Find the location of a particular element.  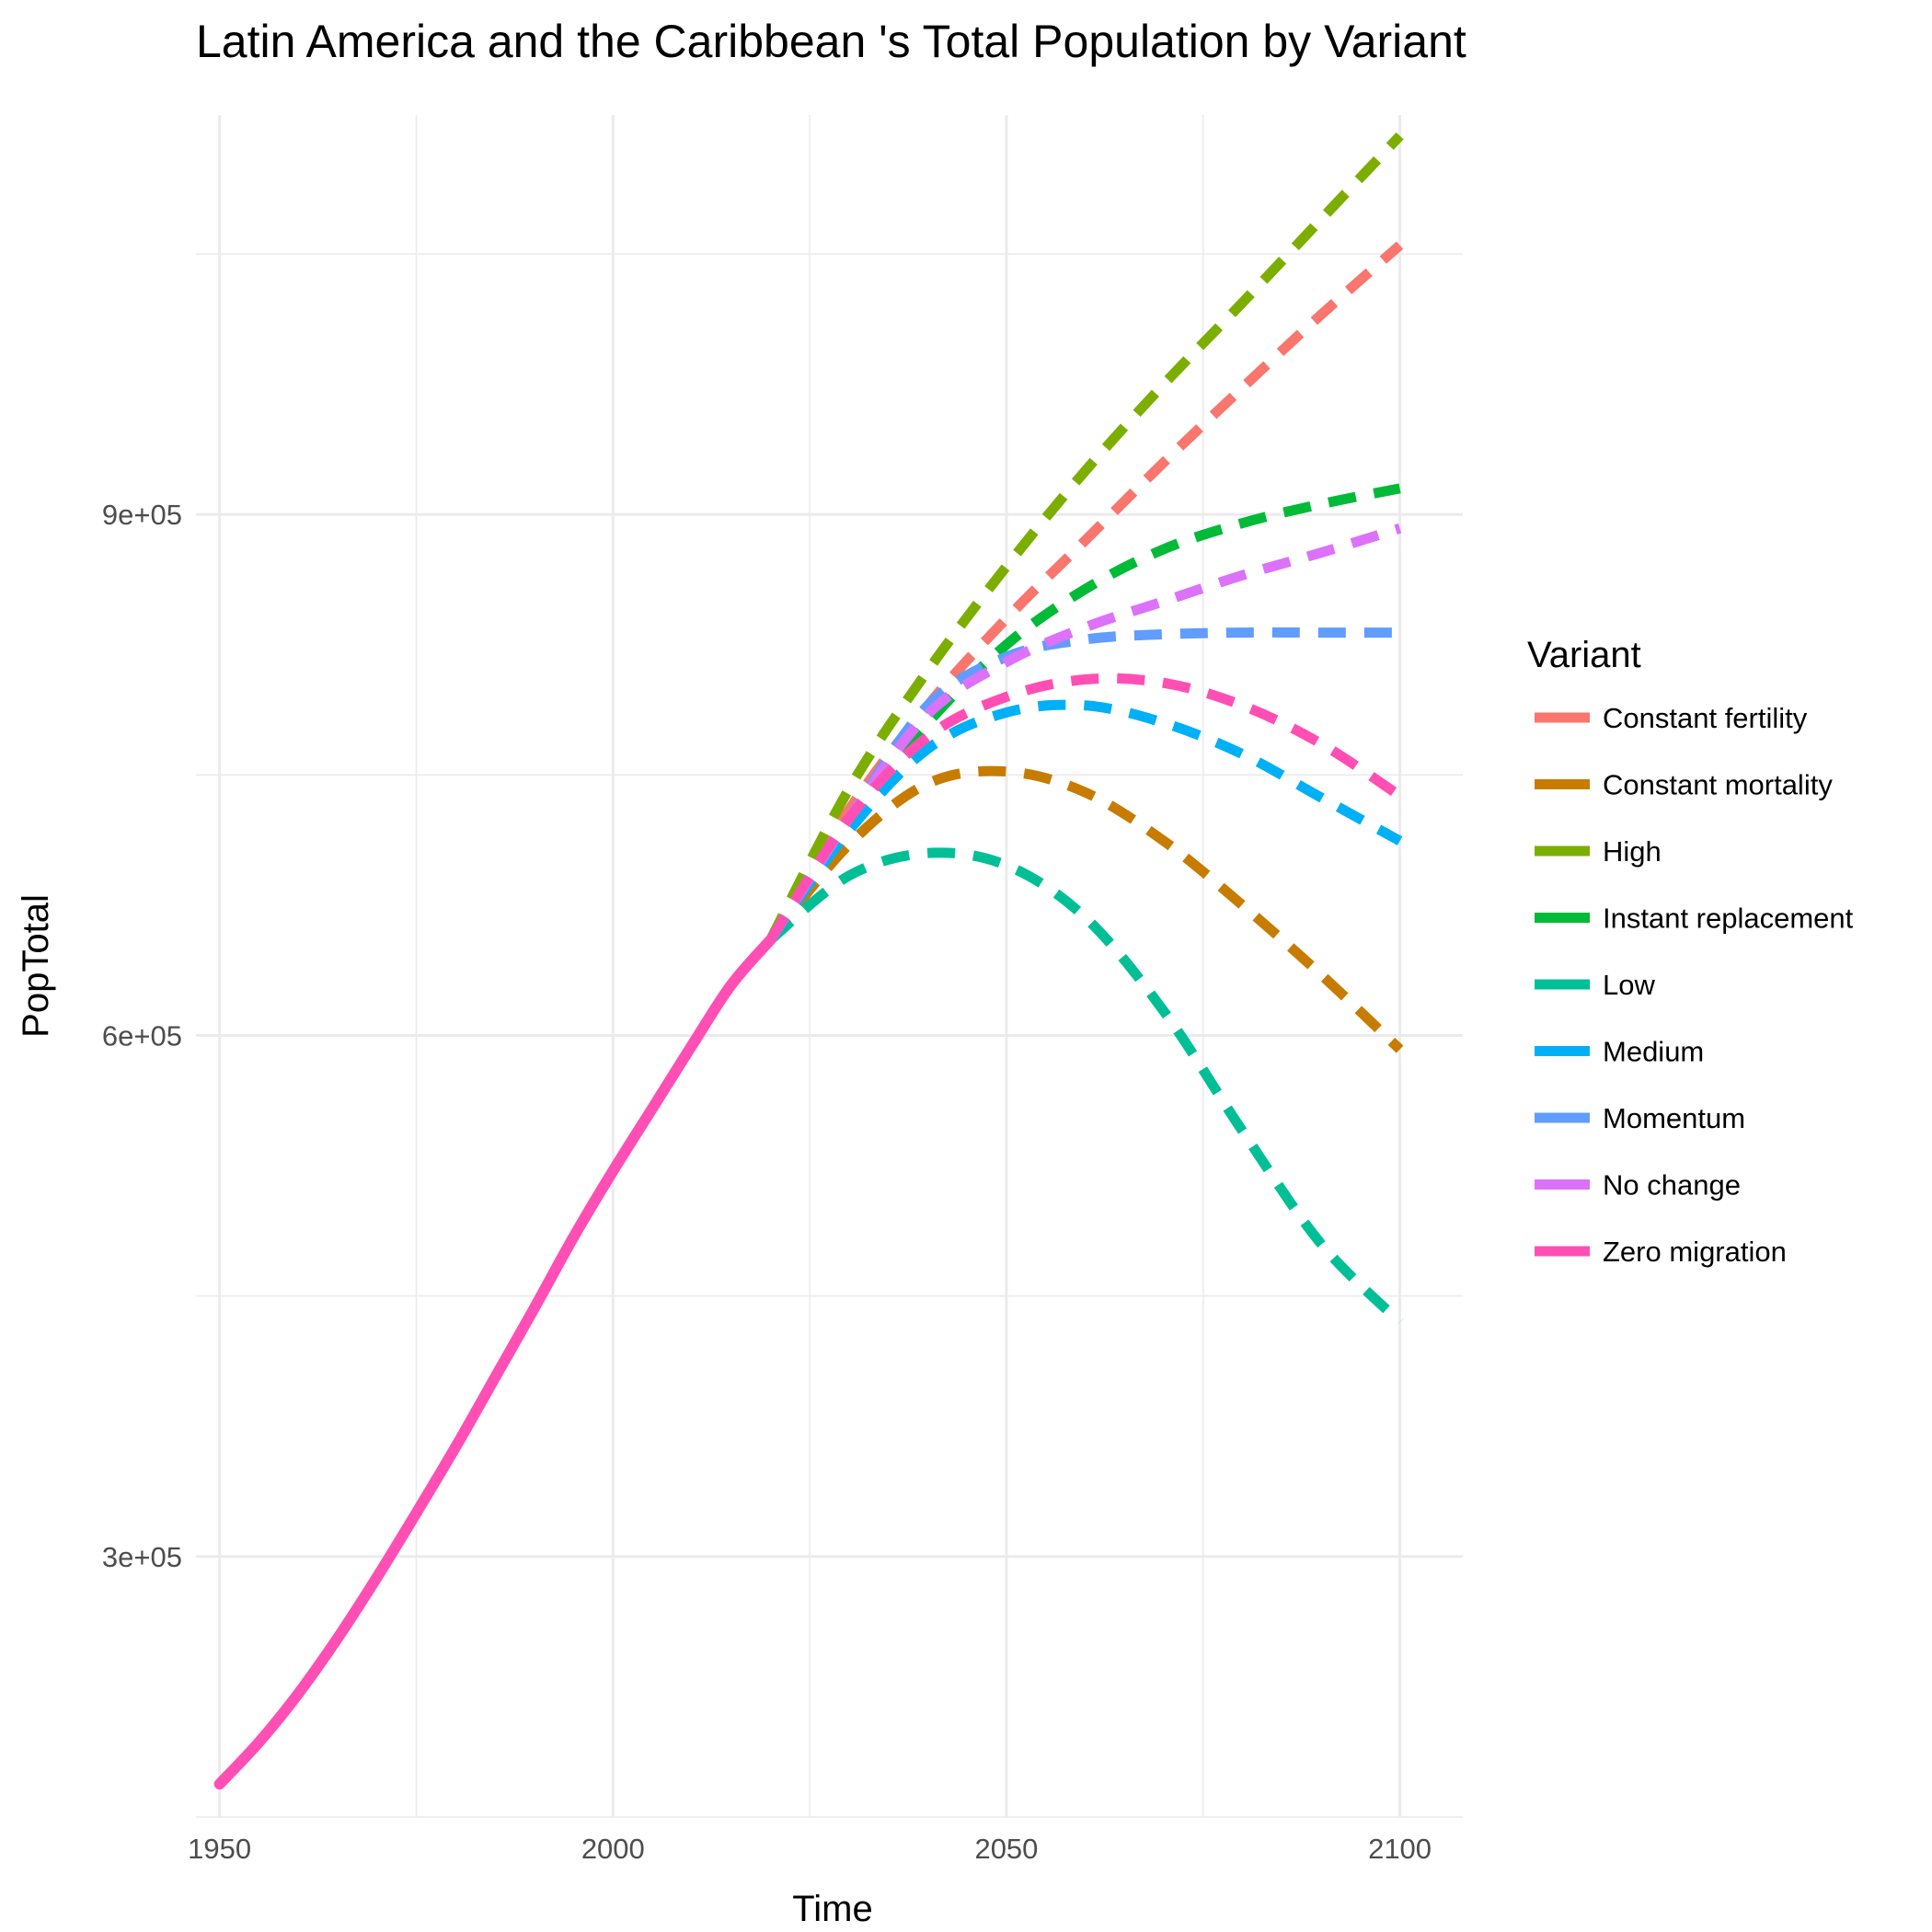

y-axis-ticks: 3e+05 6e+05 9e+05 is located at coordinates (142, 1036).